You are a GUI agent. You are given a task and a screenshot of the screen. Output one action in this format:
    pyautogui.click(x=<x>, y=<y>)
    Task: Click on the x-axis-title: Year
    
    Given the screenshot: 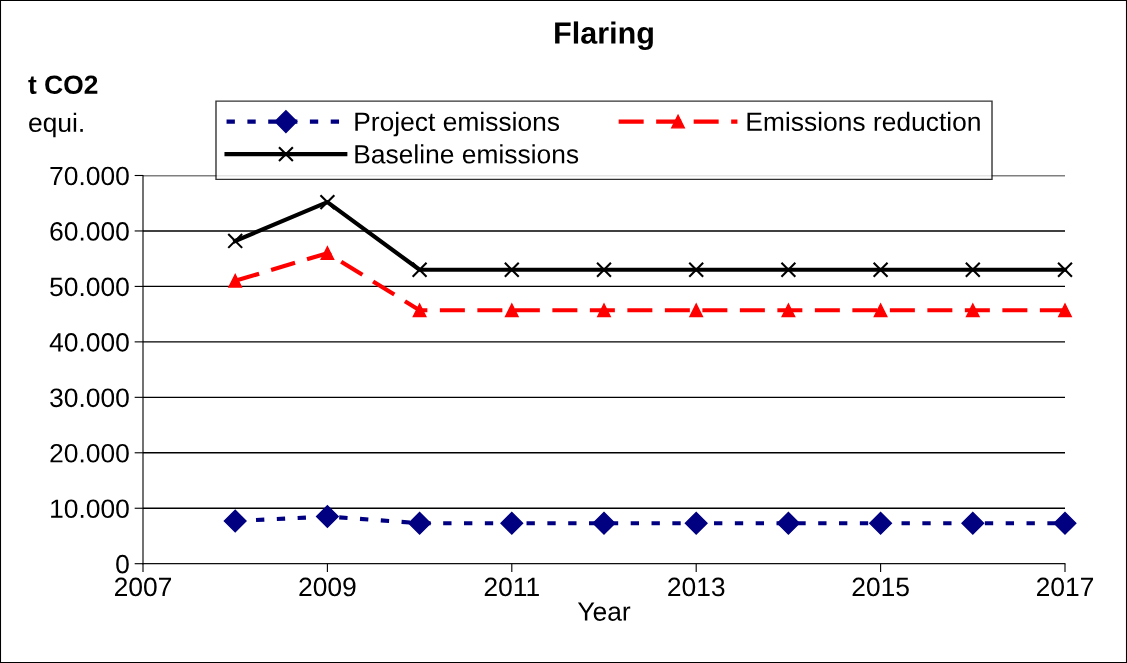 What is the action you would take?
    pyautogui.click(x=604, y=611)
    